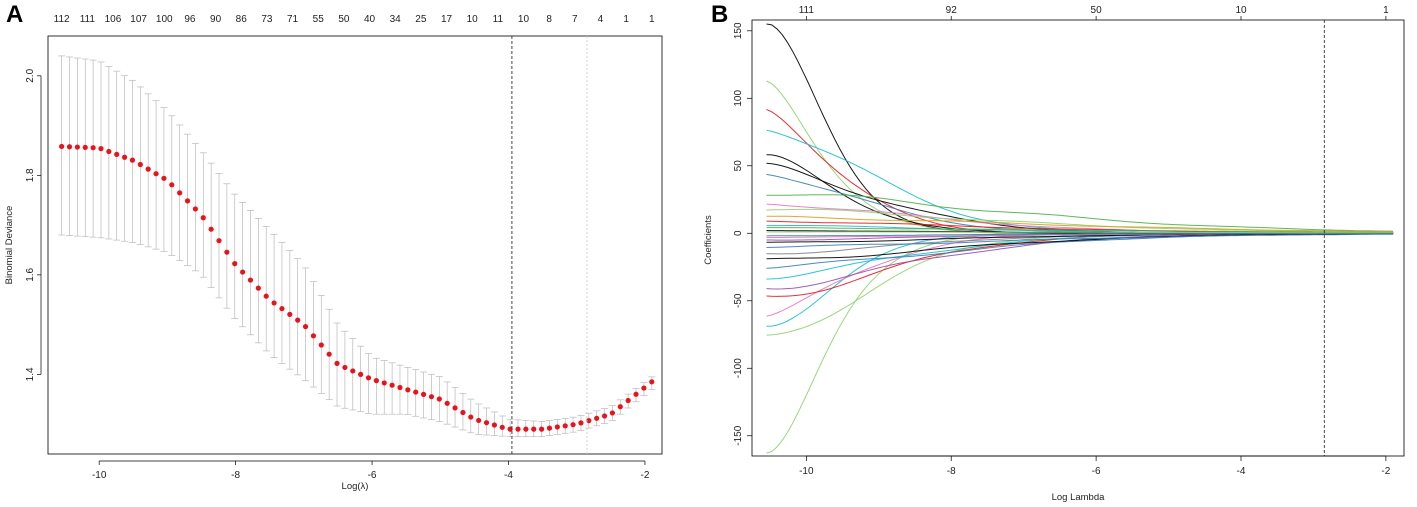 The image size is (1417, 507). Describe the element at coordinates (396, 19) in the screenshot. I see `top-axis-label: 34` at that location.